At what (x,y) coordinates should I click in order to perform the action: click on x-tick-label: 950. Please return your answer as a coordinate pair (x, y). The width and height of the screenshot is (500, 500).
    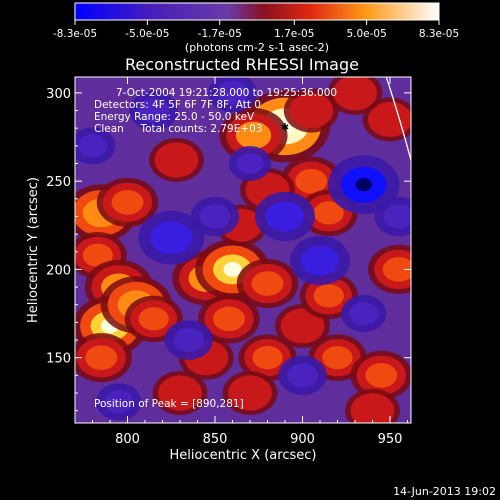
    Looking at the image, I should click on (390, 439).